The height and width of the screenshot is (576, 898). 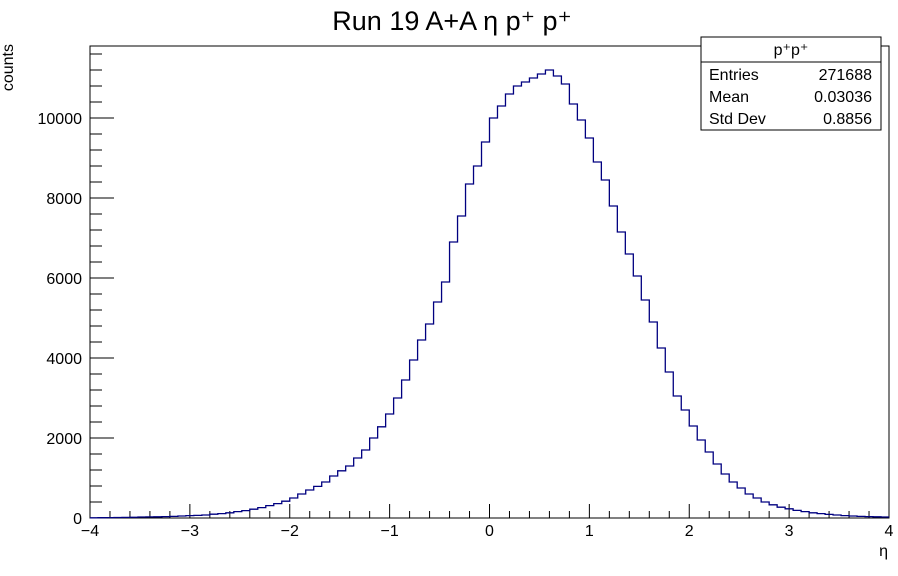 I want to click on y-axis: 0 2000 4000 6000 8000 10000, so click(x=76, y=290).